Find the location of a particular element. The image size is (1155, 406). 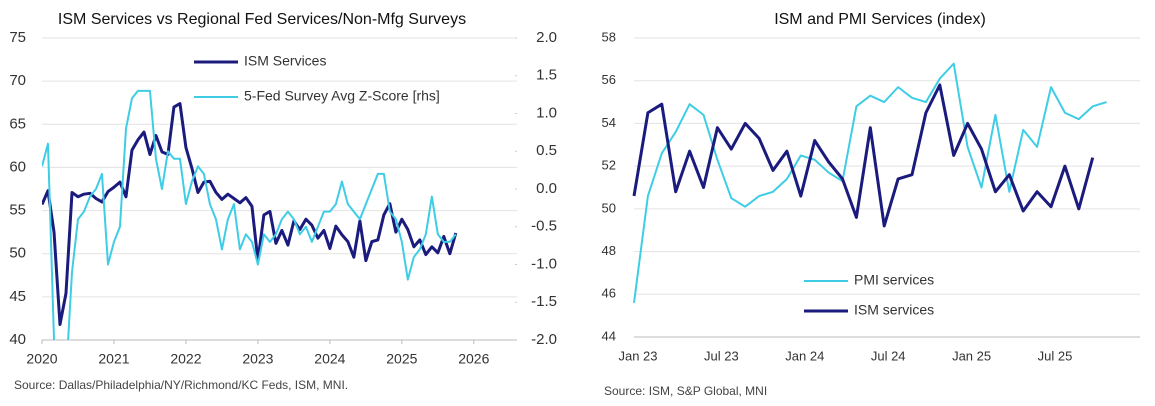

y2-tick-label: 2.0 is located at coordinates (546, 37).